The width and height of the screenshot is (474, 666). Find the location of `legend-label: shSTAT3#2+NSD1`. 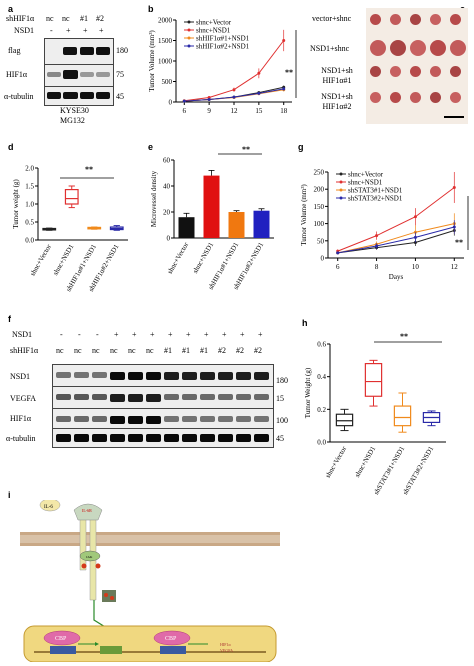

legend-label: shSTAT3#2+NSD1 is located at coordinates (375, 199).